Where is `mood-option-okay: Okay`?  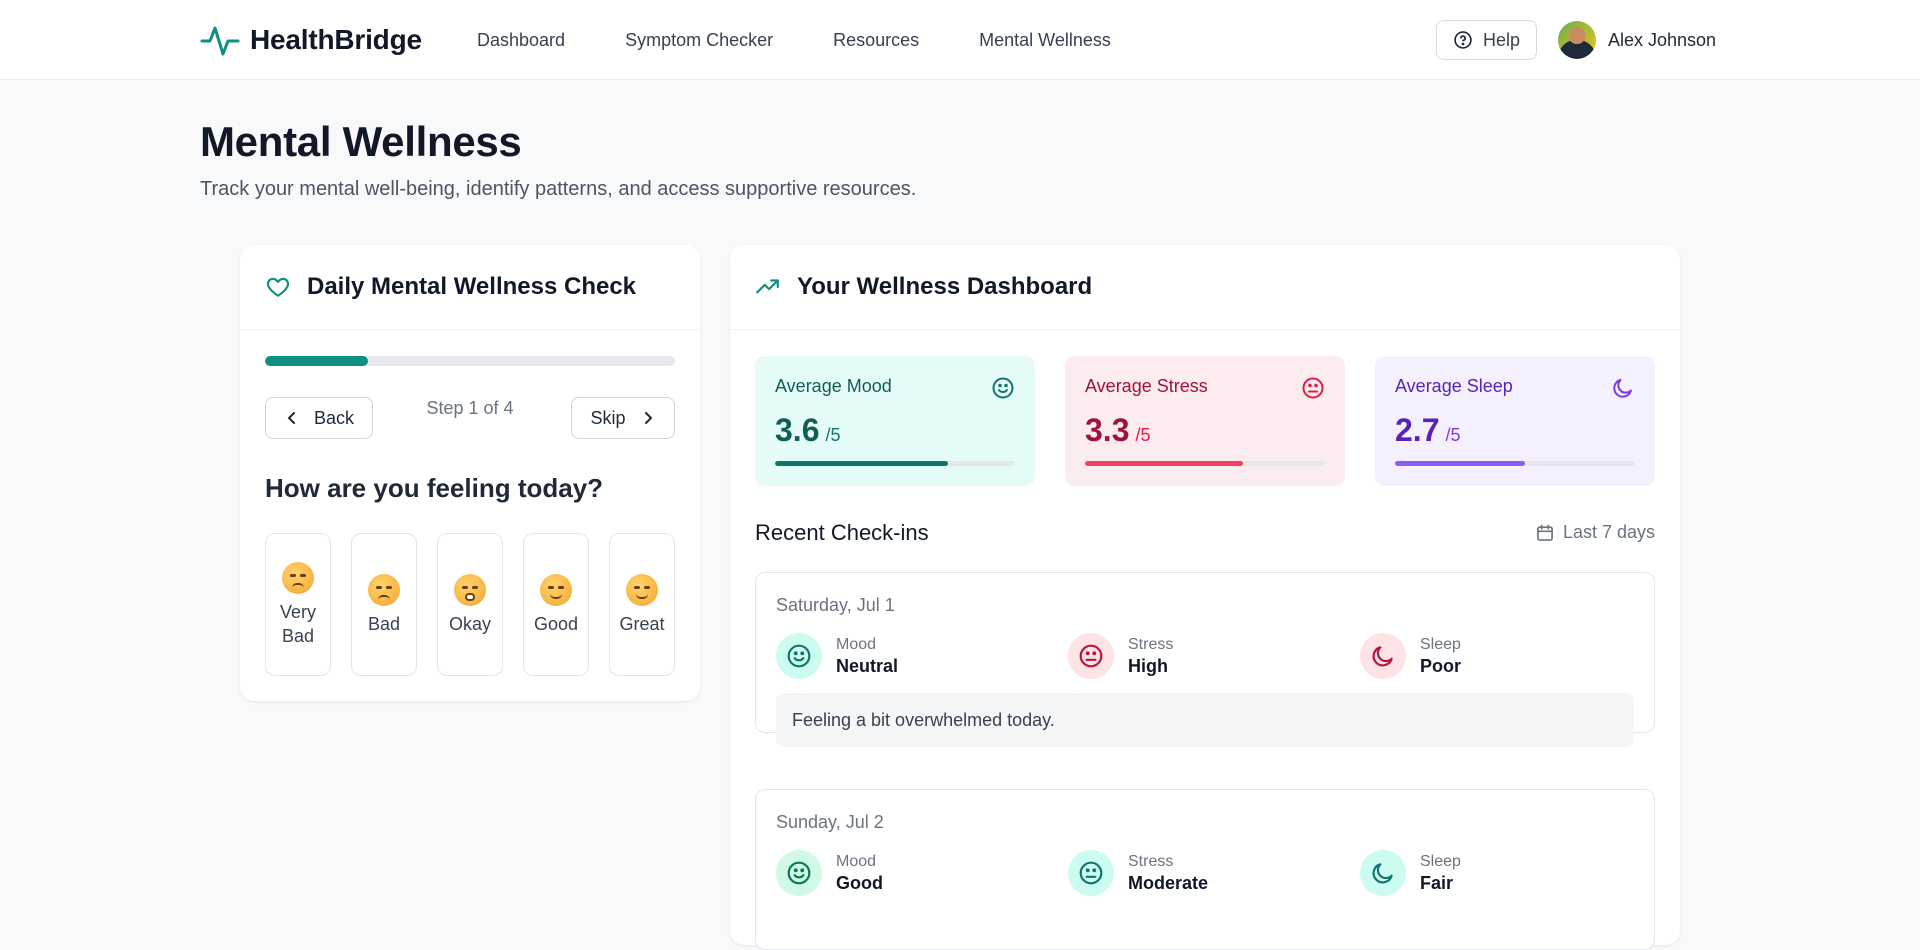 mood-option-okay: Okay is located at coordinates (470, 604).